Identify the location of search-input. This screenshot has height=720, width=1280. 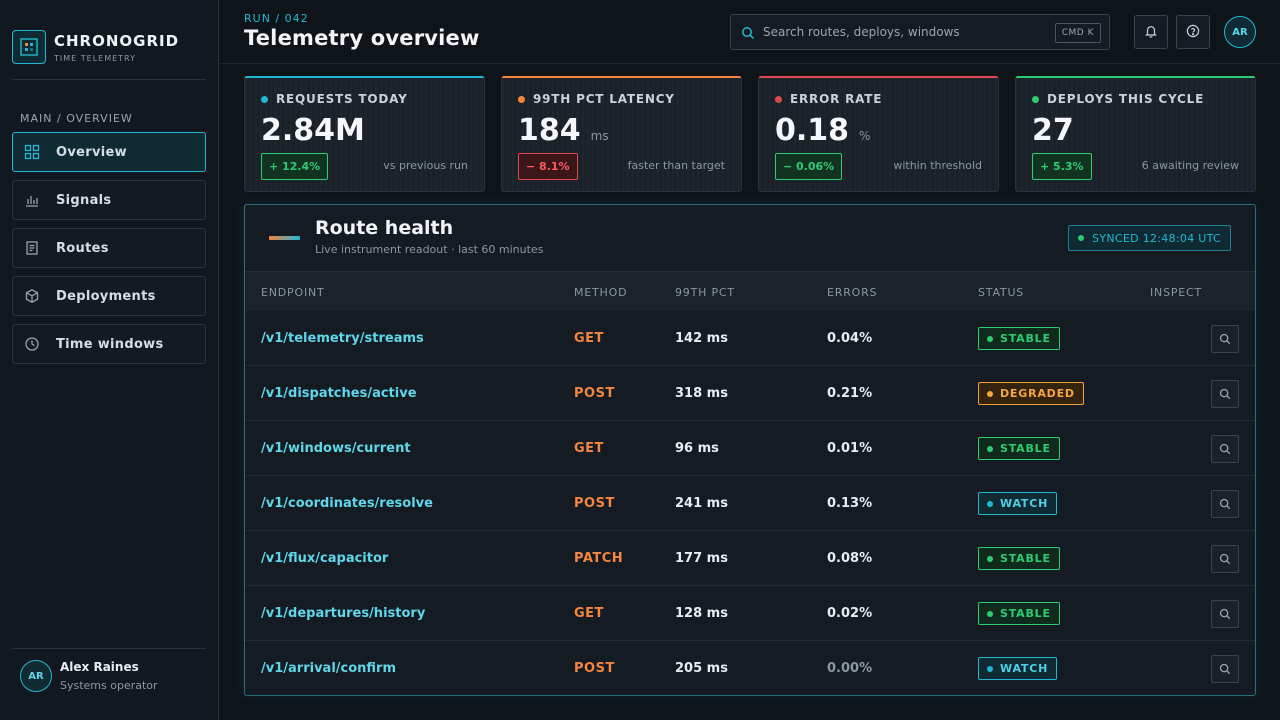
(903, 32).